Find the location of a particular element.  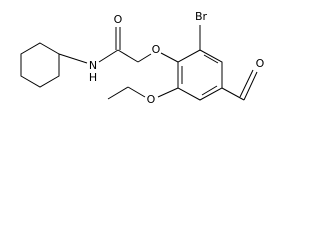

atom-label: Br is located at coordinates (201, 16).